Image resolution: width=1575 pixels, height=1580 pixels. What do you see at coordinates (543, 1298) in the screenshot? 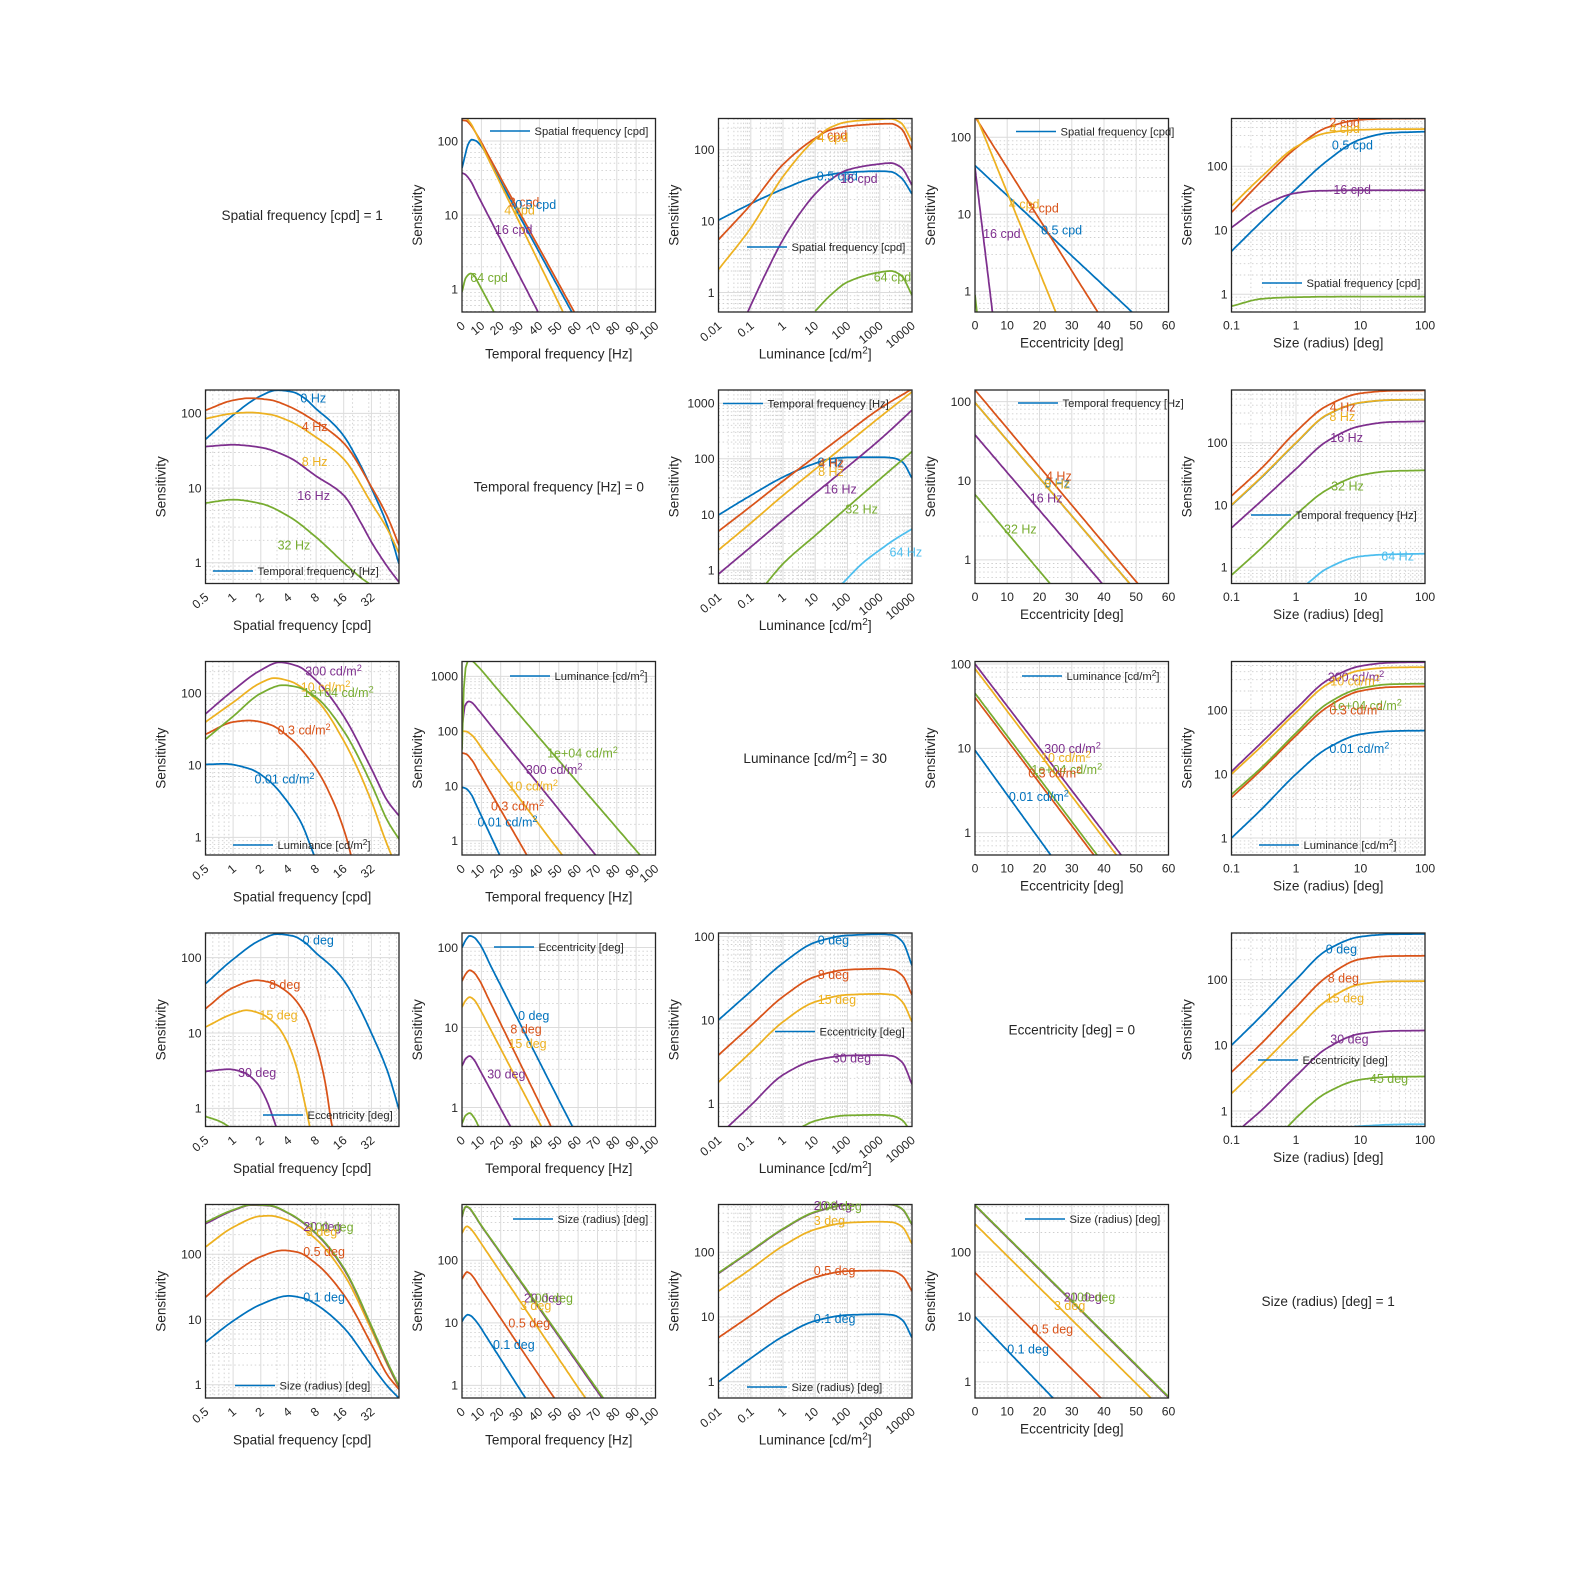
I see `svg-text: 20 deg` at bounding box center [543, 1298].